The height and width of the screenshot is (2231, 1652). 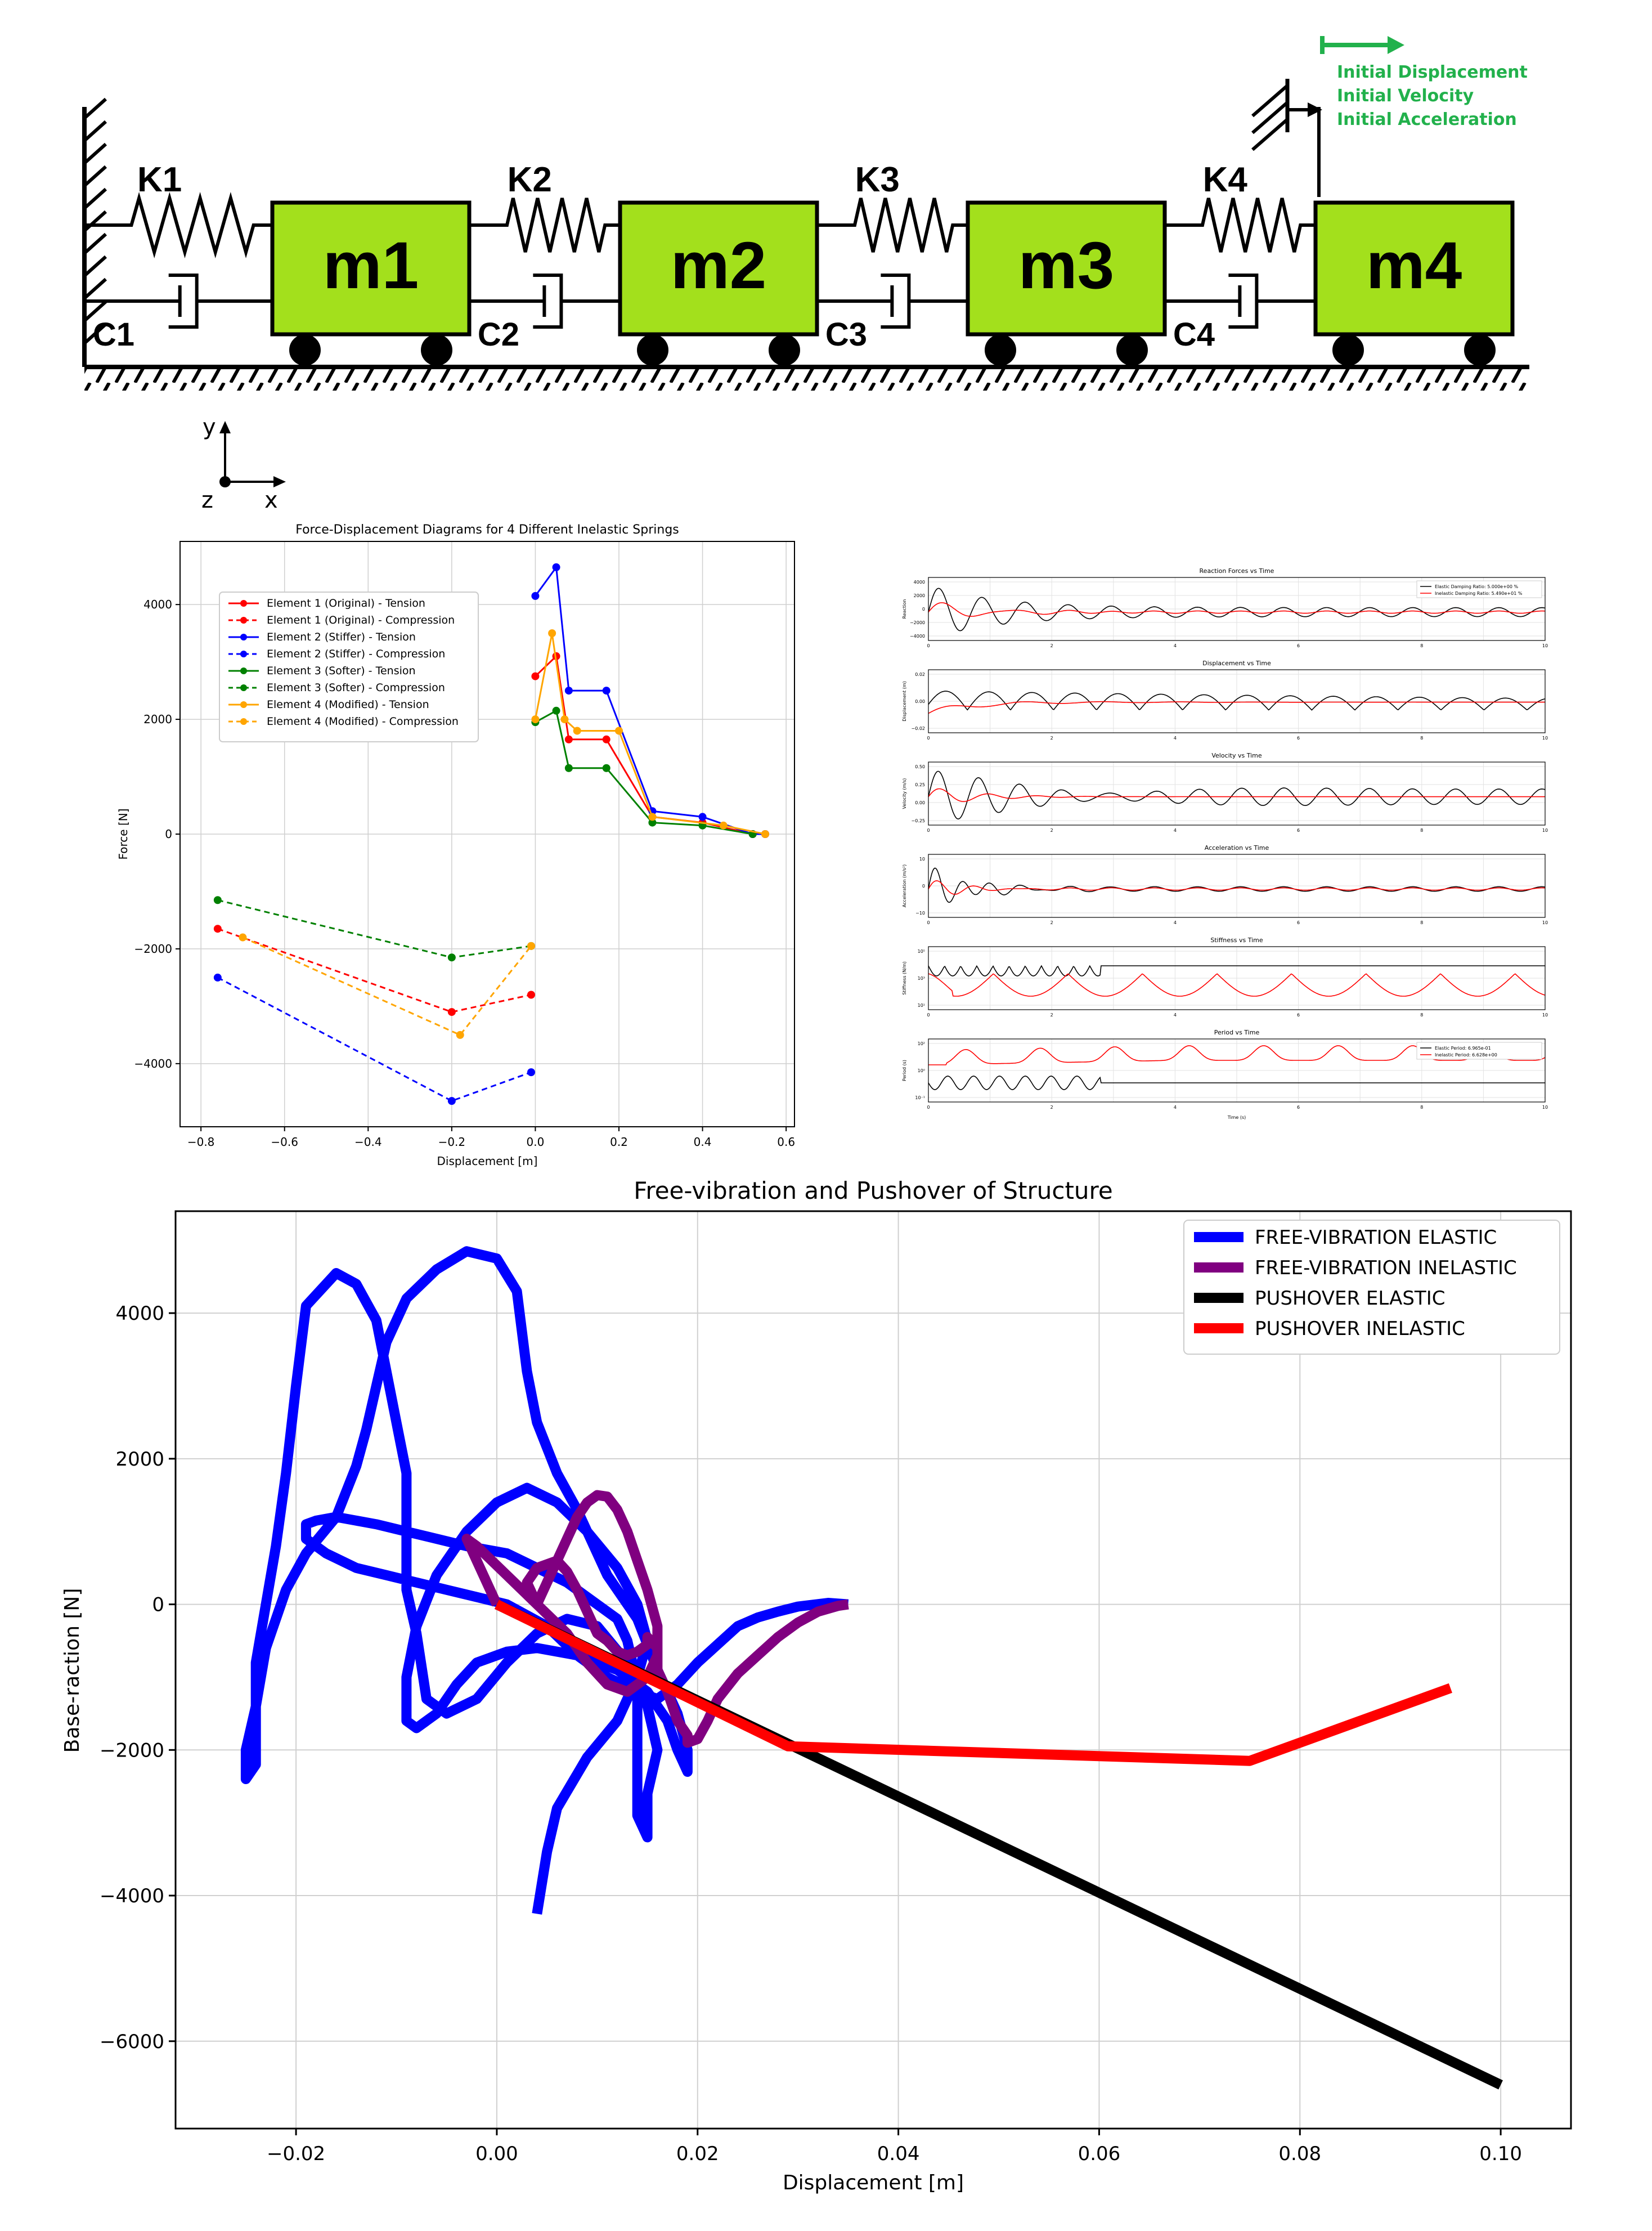 What do you see at coordinates (158, 1605) in the screenshot?
I see `po-ytick-label: 0` at bounding box center [158, 1605].